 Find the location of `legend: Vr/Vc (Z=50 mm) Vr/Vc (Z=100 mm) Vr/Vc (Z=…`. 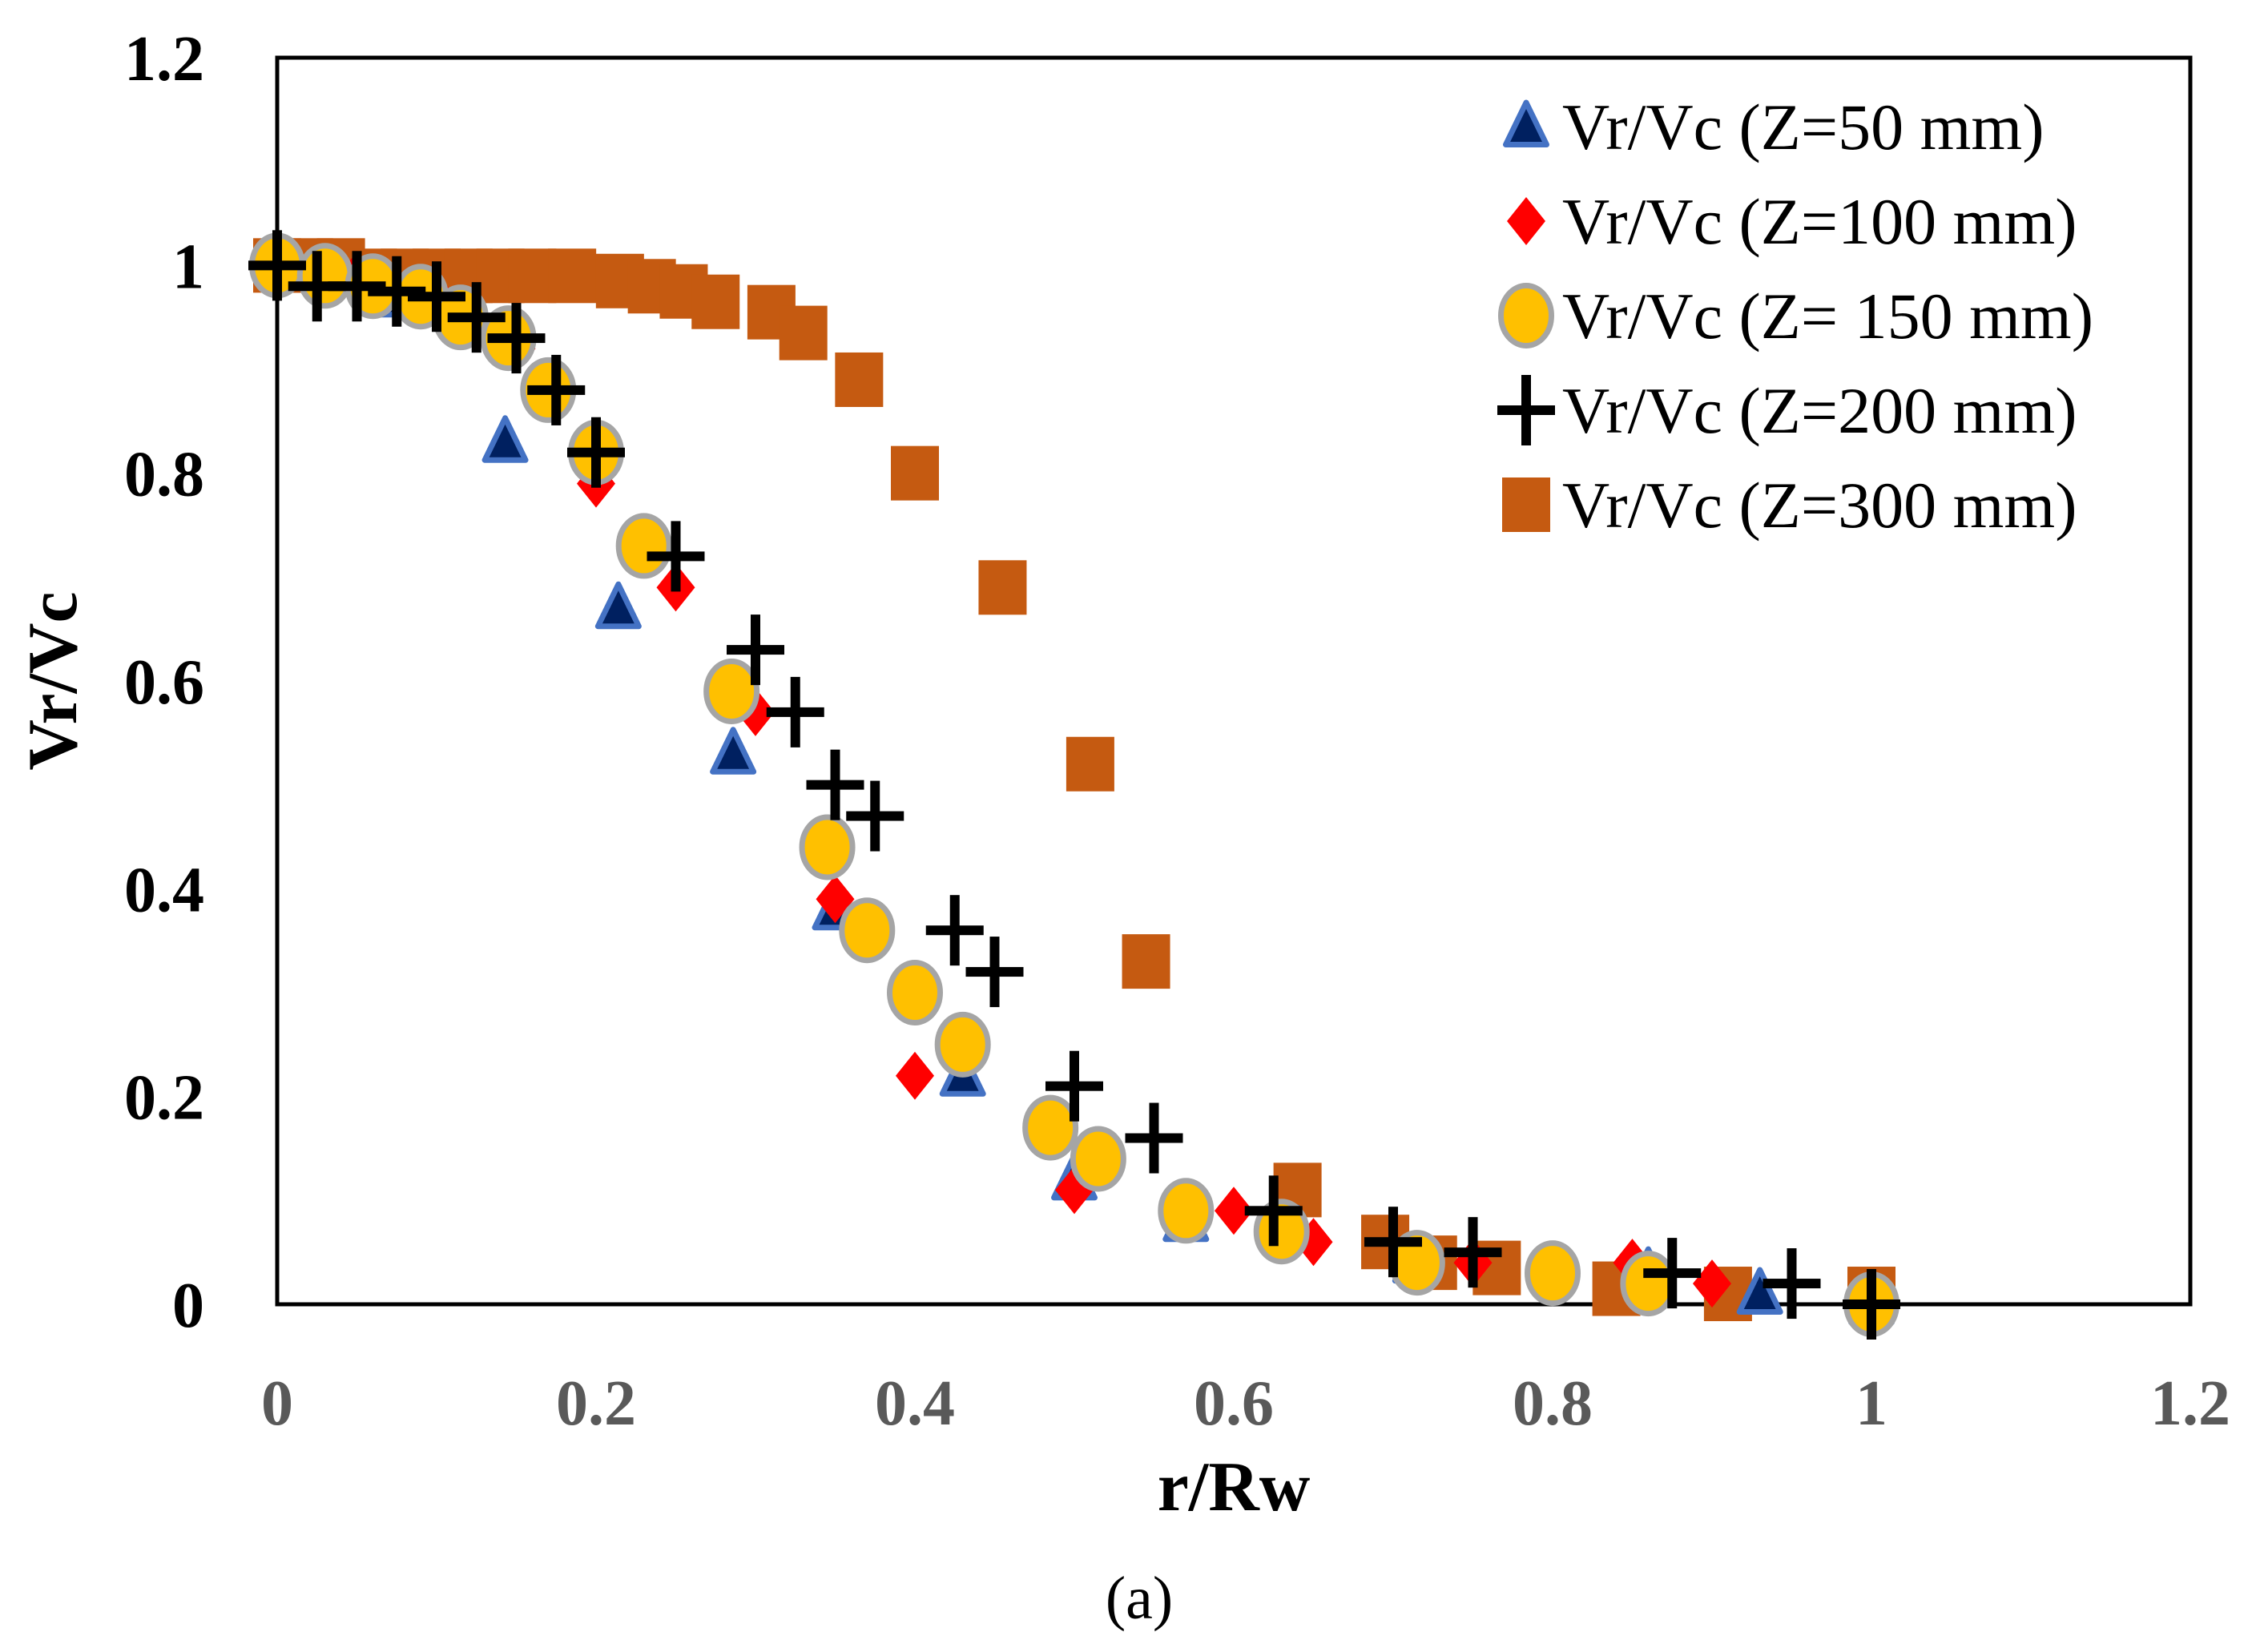

legend: Vr/Vc (Z=50 mm) Vr/Vc (Z=100 mm) Vr/Vc (Z=… is located at coordinates (1795, 317).